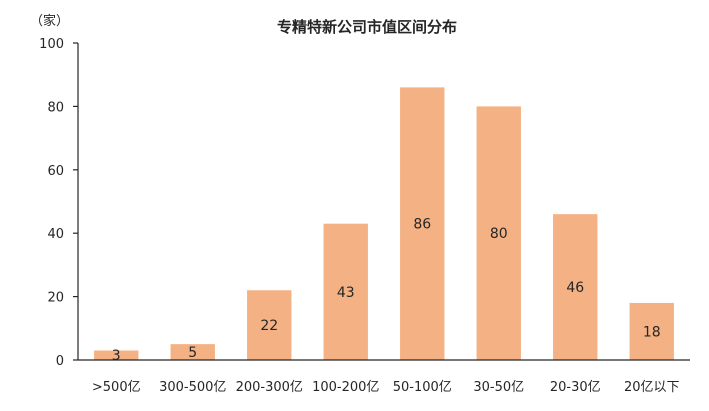  Describe the element at coordinates (498, 387) in the screenshot. I see `x-category-label: 30-50亿` at that location.